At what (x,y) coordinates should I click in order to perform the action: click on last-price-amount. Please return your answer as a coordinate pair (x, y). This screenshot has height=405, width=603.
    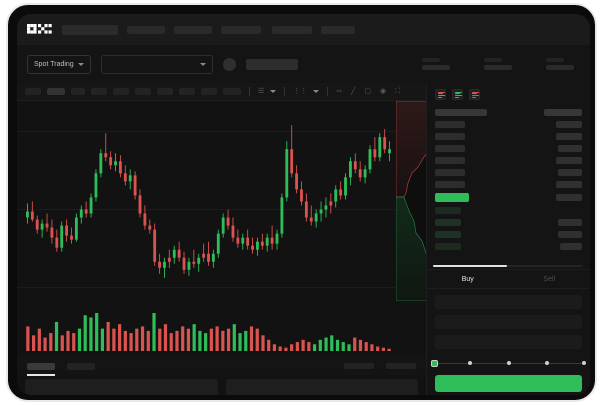
    Looking at the image, I should click on (569, 197).